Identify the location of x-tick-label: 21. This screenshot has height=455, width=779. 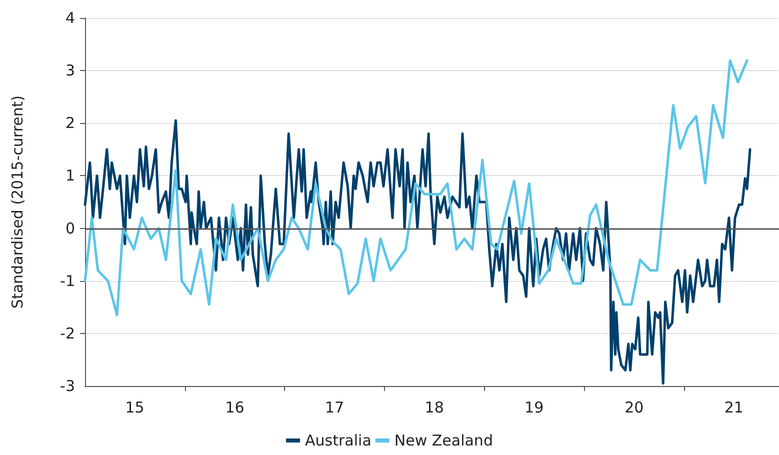
(734, 407).